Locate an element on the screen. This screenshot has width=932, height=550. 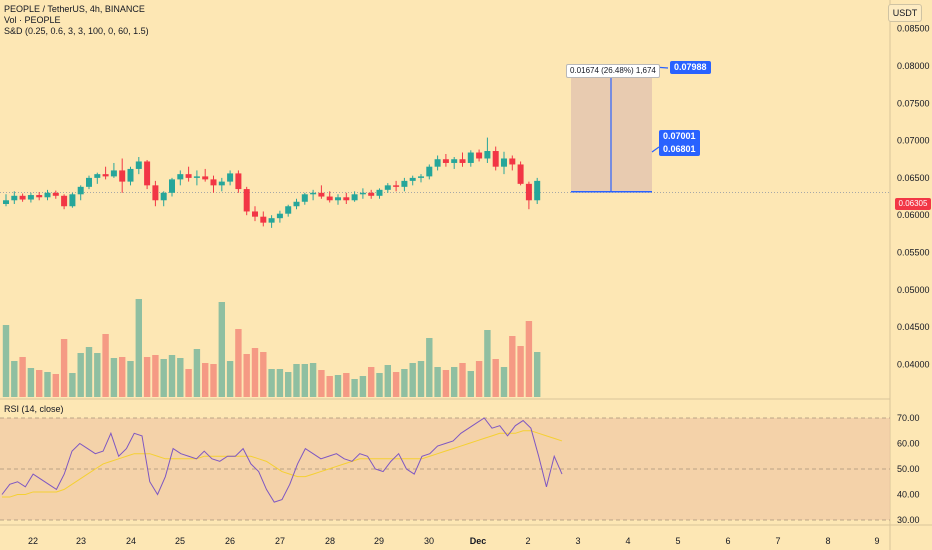
volume-legend: Vol · PEOPLE is located at coordinates (32, 20).